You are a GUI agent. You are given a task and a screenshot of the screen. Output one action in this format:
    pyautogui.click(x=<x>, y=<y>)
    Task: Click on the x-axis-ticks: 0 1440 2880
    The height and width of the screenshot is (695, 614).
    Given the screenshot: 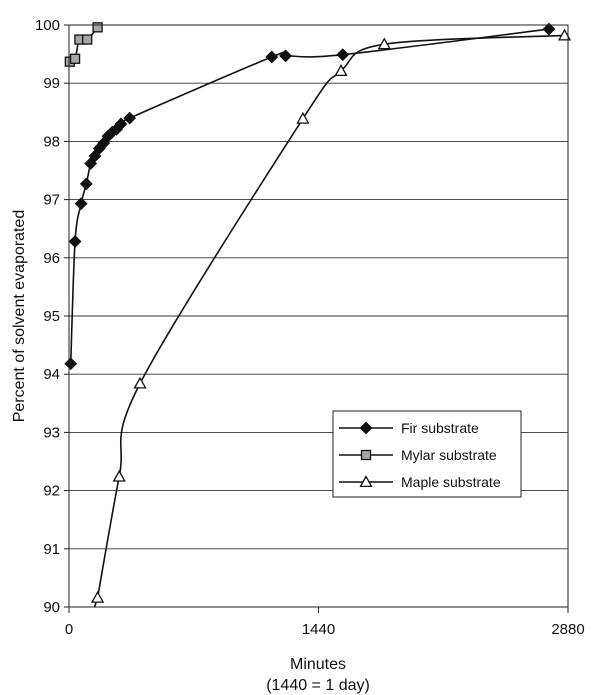 What is the action you would take?
    pyautogui.click(x=325, y=622)
    